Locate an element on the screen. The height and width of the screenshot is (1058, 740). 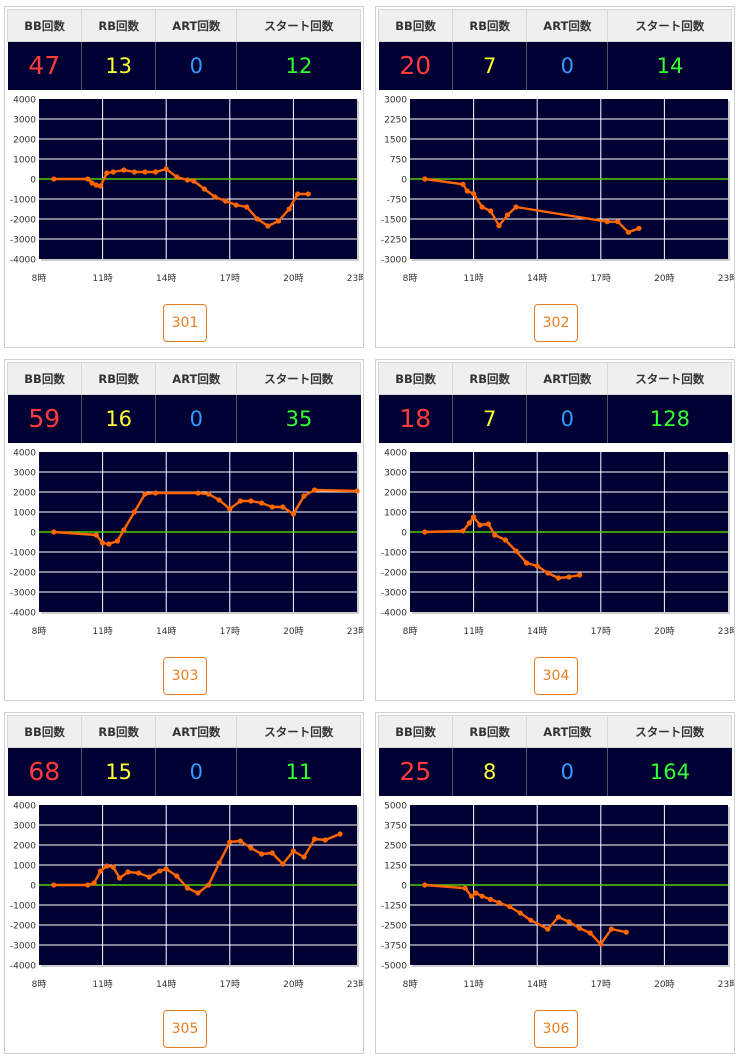
rb-count: 13 is located at coordinates (119, 65).